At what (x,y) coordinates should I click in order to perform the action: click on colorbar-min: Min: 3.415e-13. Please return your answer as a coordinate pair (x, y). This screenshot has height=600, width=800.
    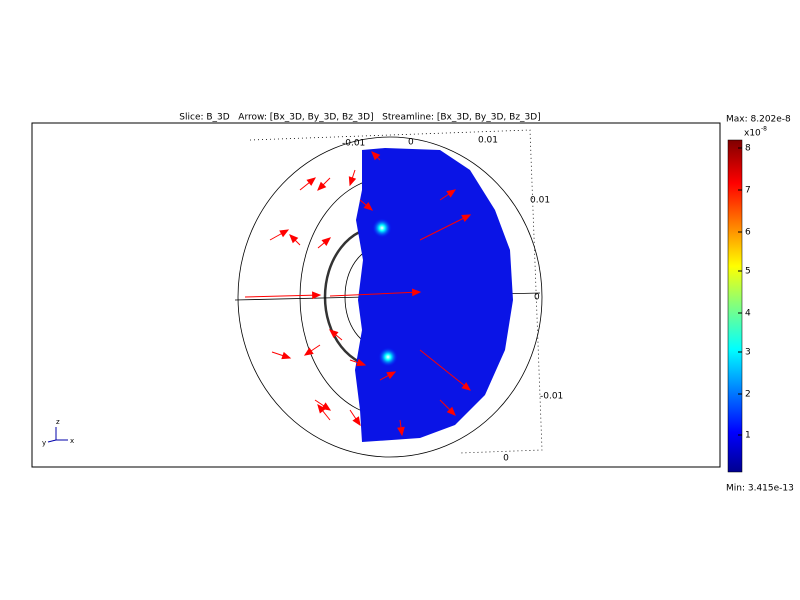
    Looking at the image, I should click on (760, 489).